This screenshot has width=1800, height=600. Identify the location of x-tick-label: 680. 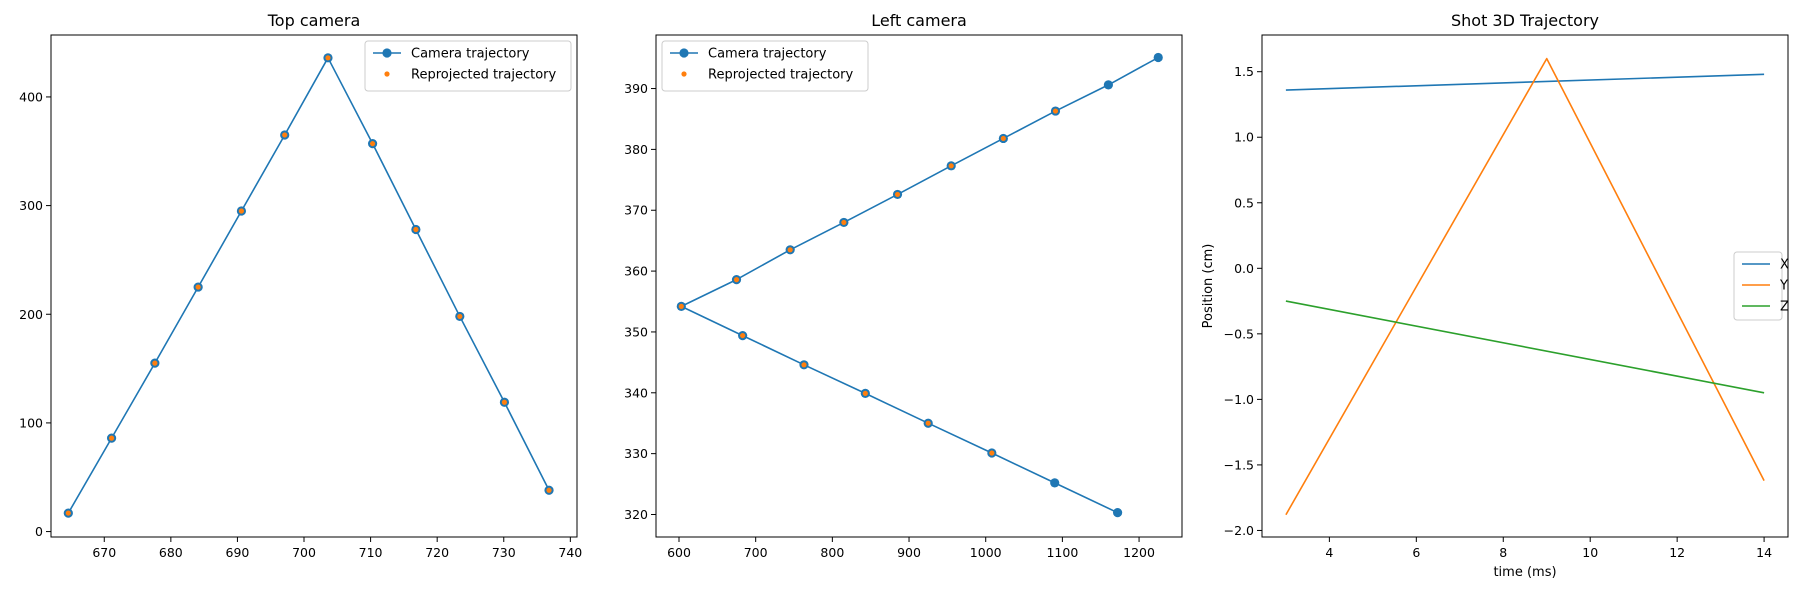
(171, 552).